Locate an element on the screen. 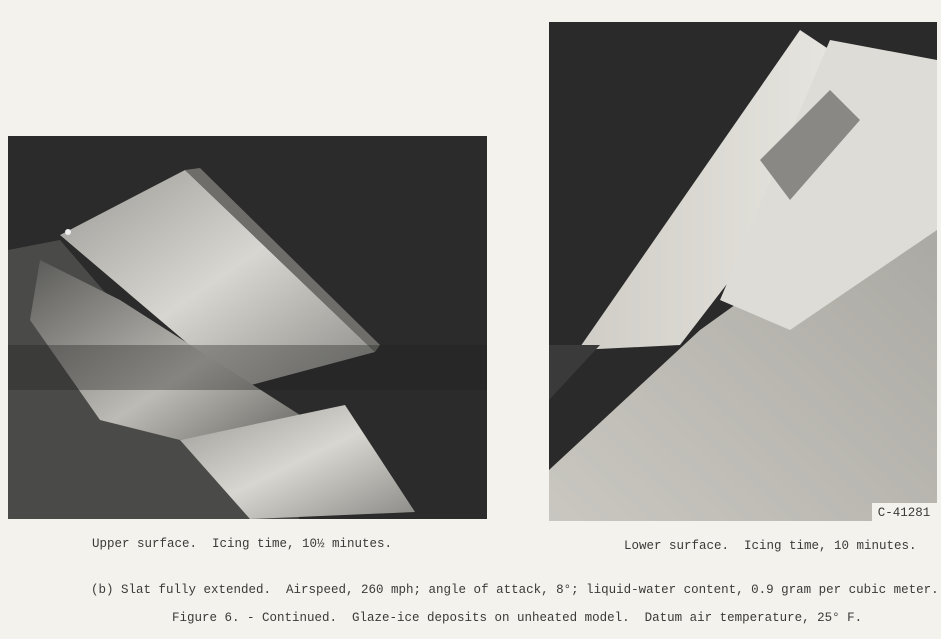 This screenshot has width=941, height=639. right-caption: Lower surface. Icing time, 10 minutes. is located at coordinates (770, 546).